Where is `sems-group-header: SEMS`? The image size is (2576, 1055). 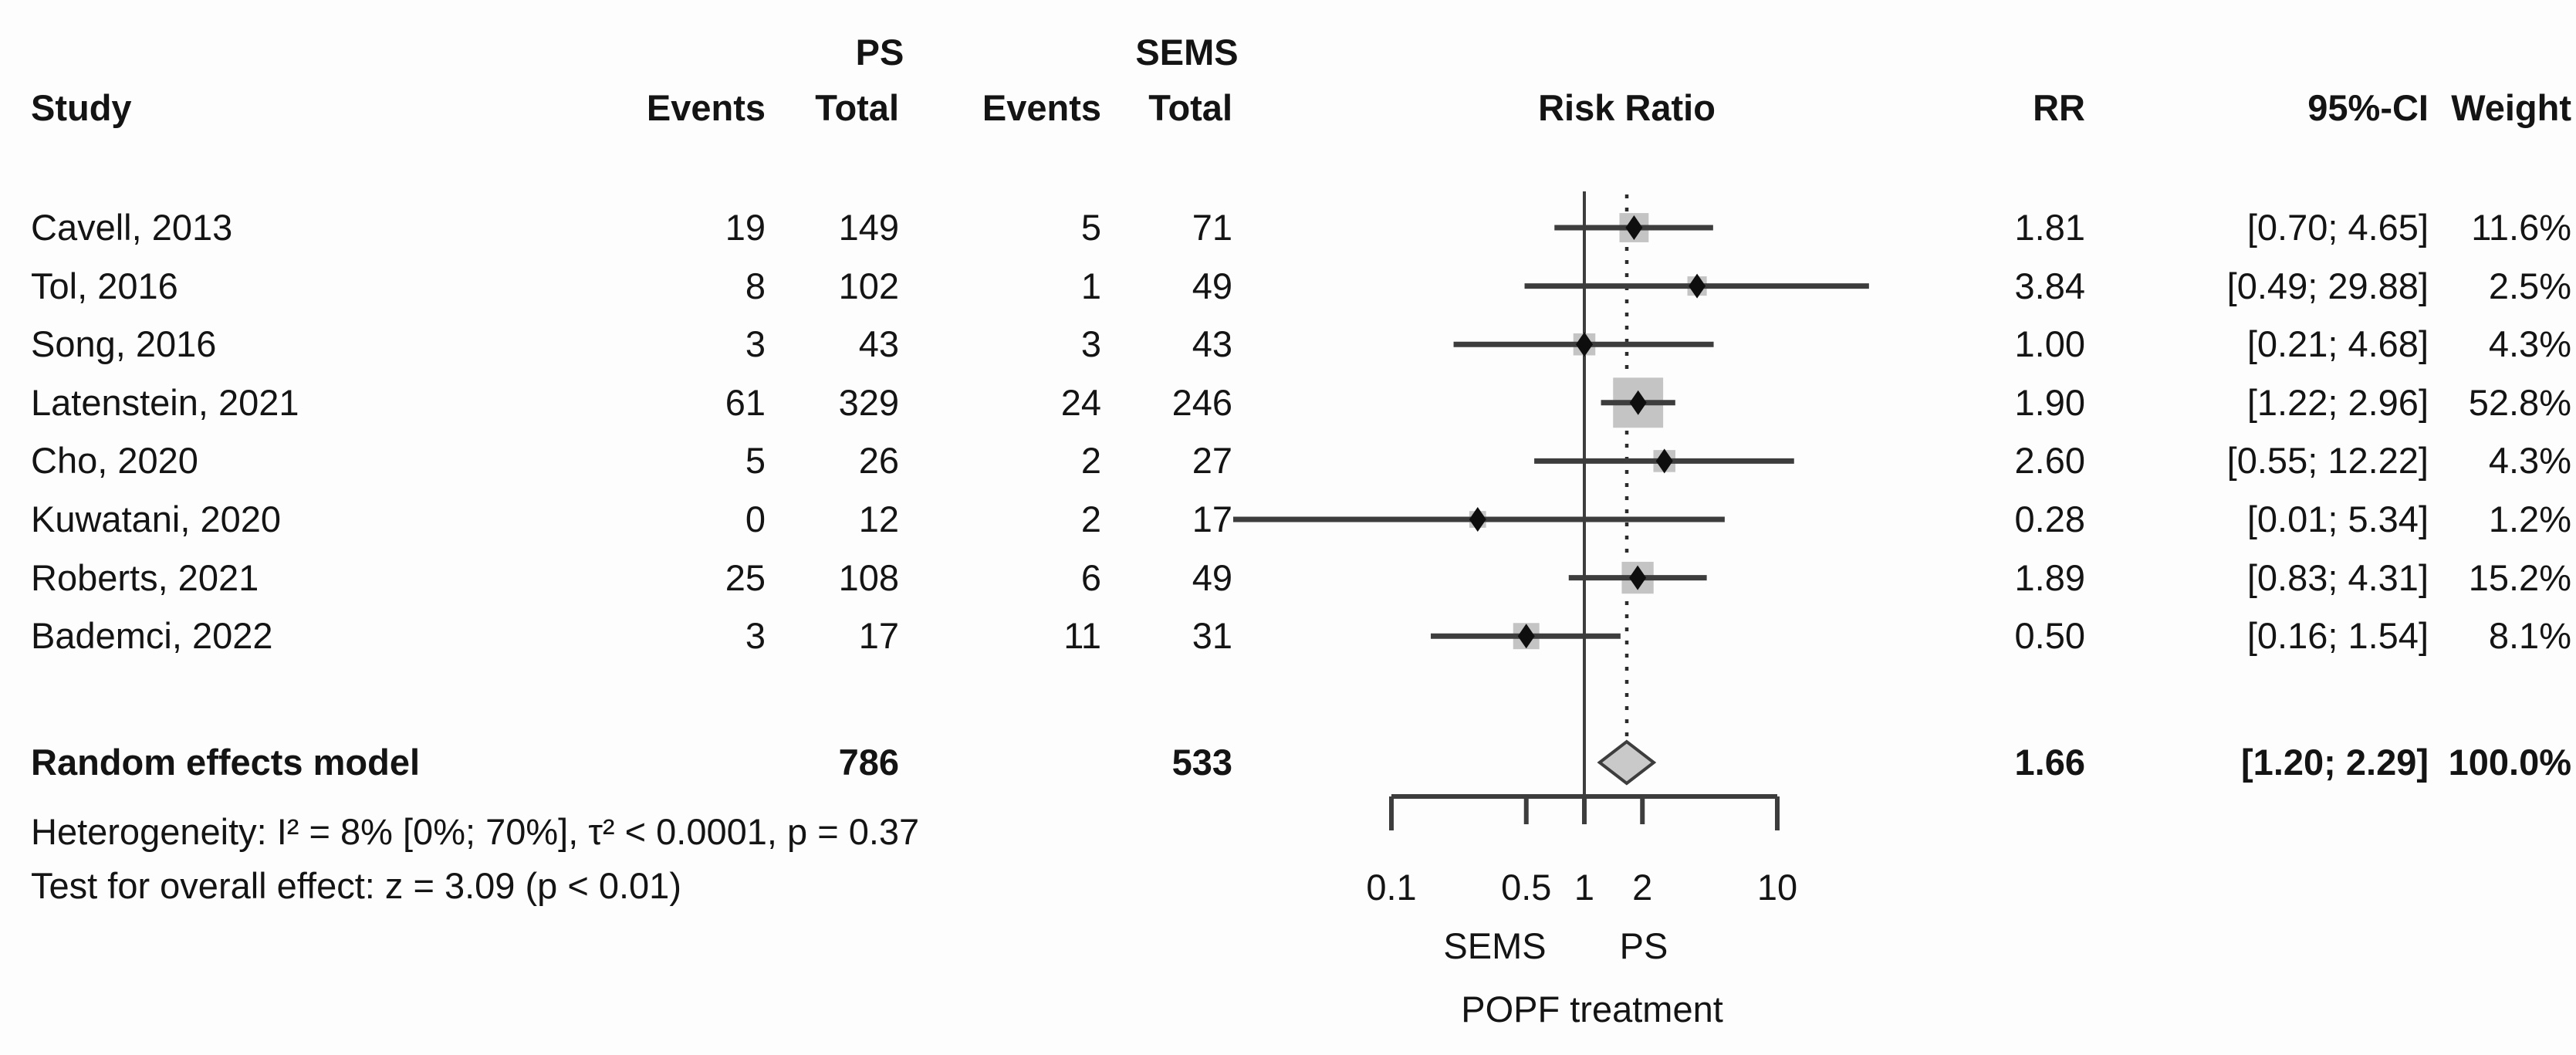 sems-group-header: SEMS is located at coordinates (1187, 52).